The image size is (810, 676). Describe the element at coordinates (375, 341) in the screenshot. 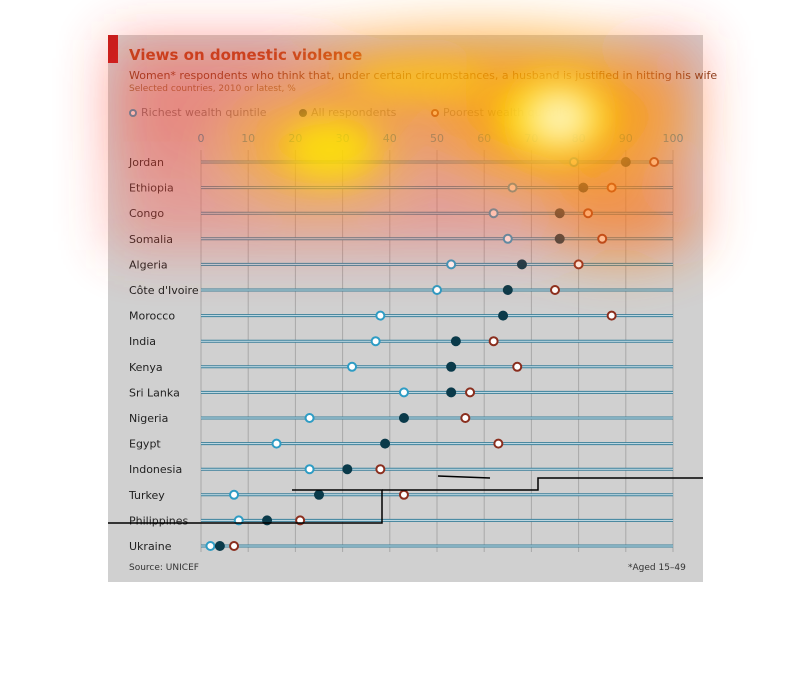

I see `richest-point-india` at that location.